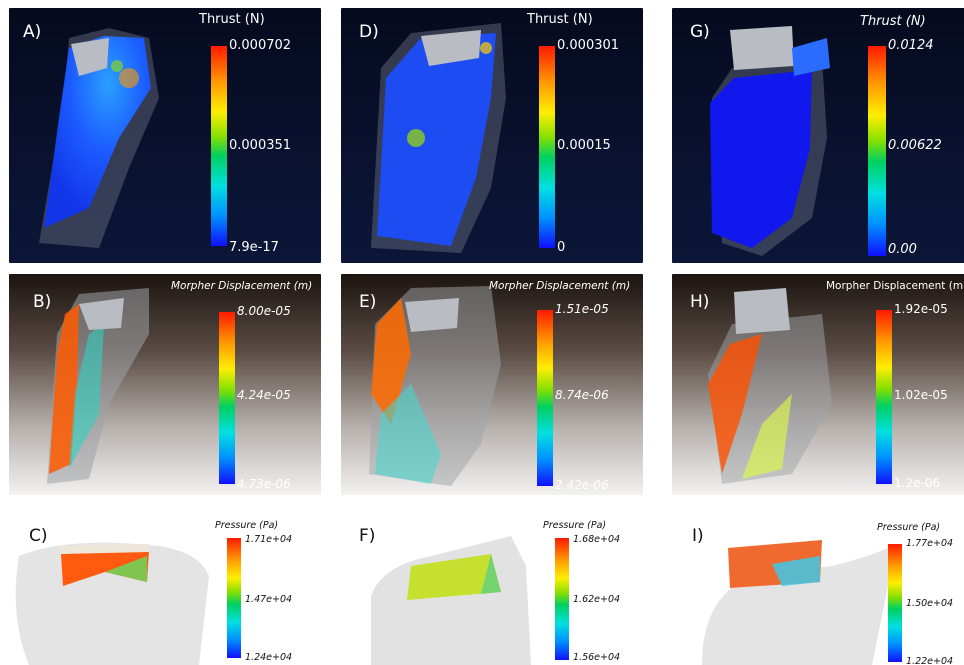 Image resolution: width=964 pixels, height=665 pixels. What do you see at coordinates (264, 395) in the screenshot?
I see `colorbar-mid-label: 4.24e-05` at bounding box center [264, 395].